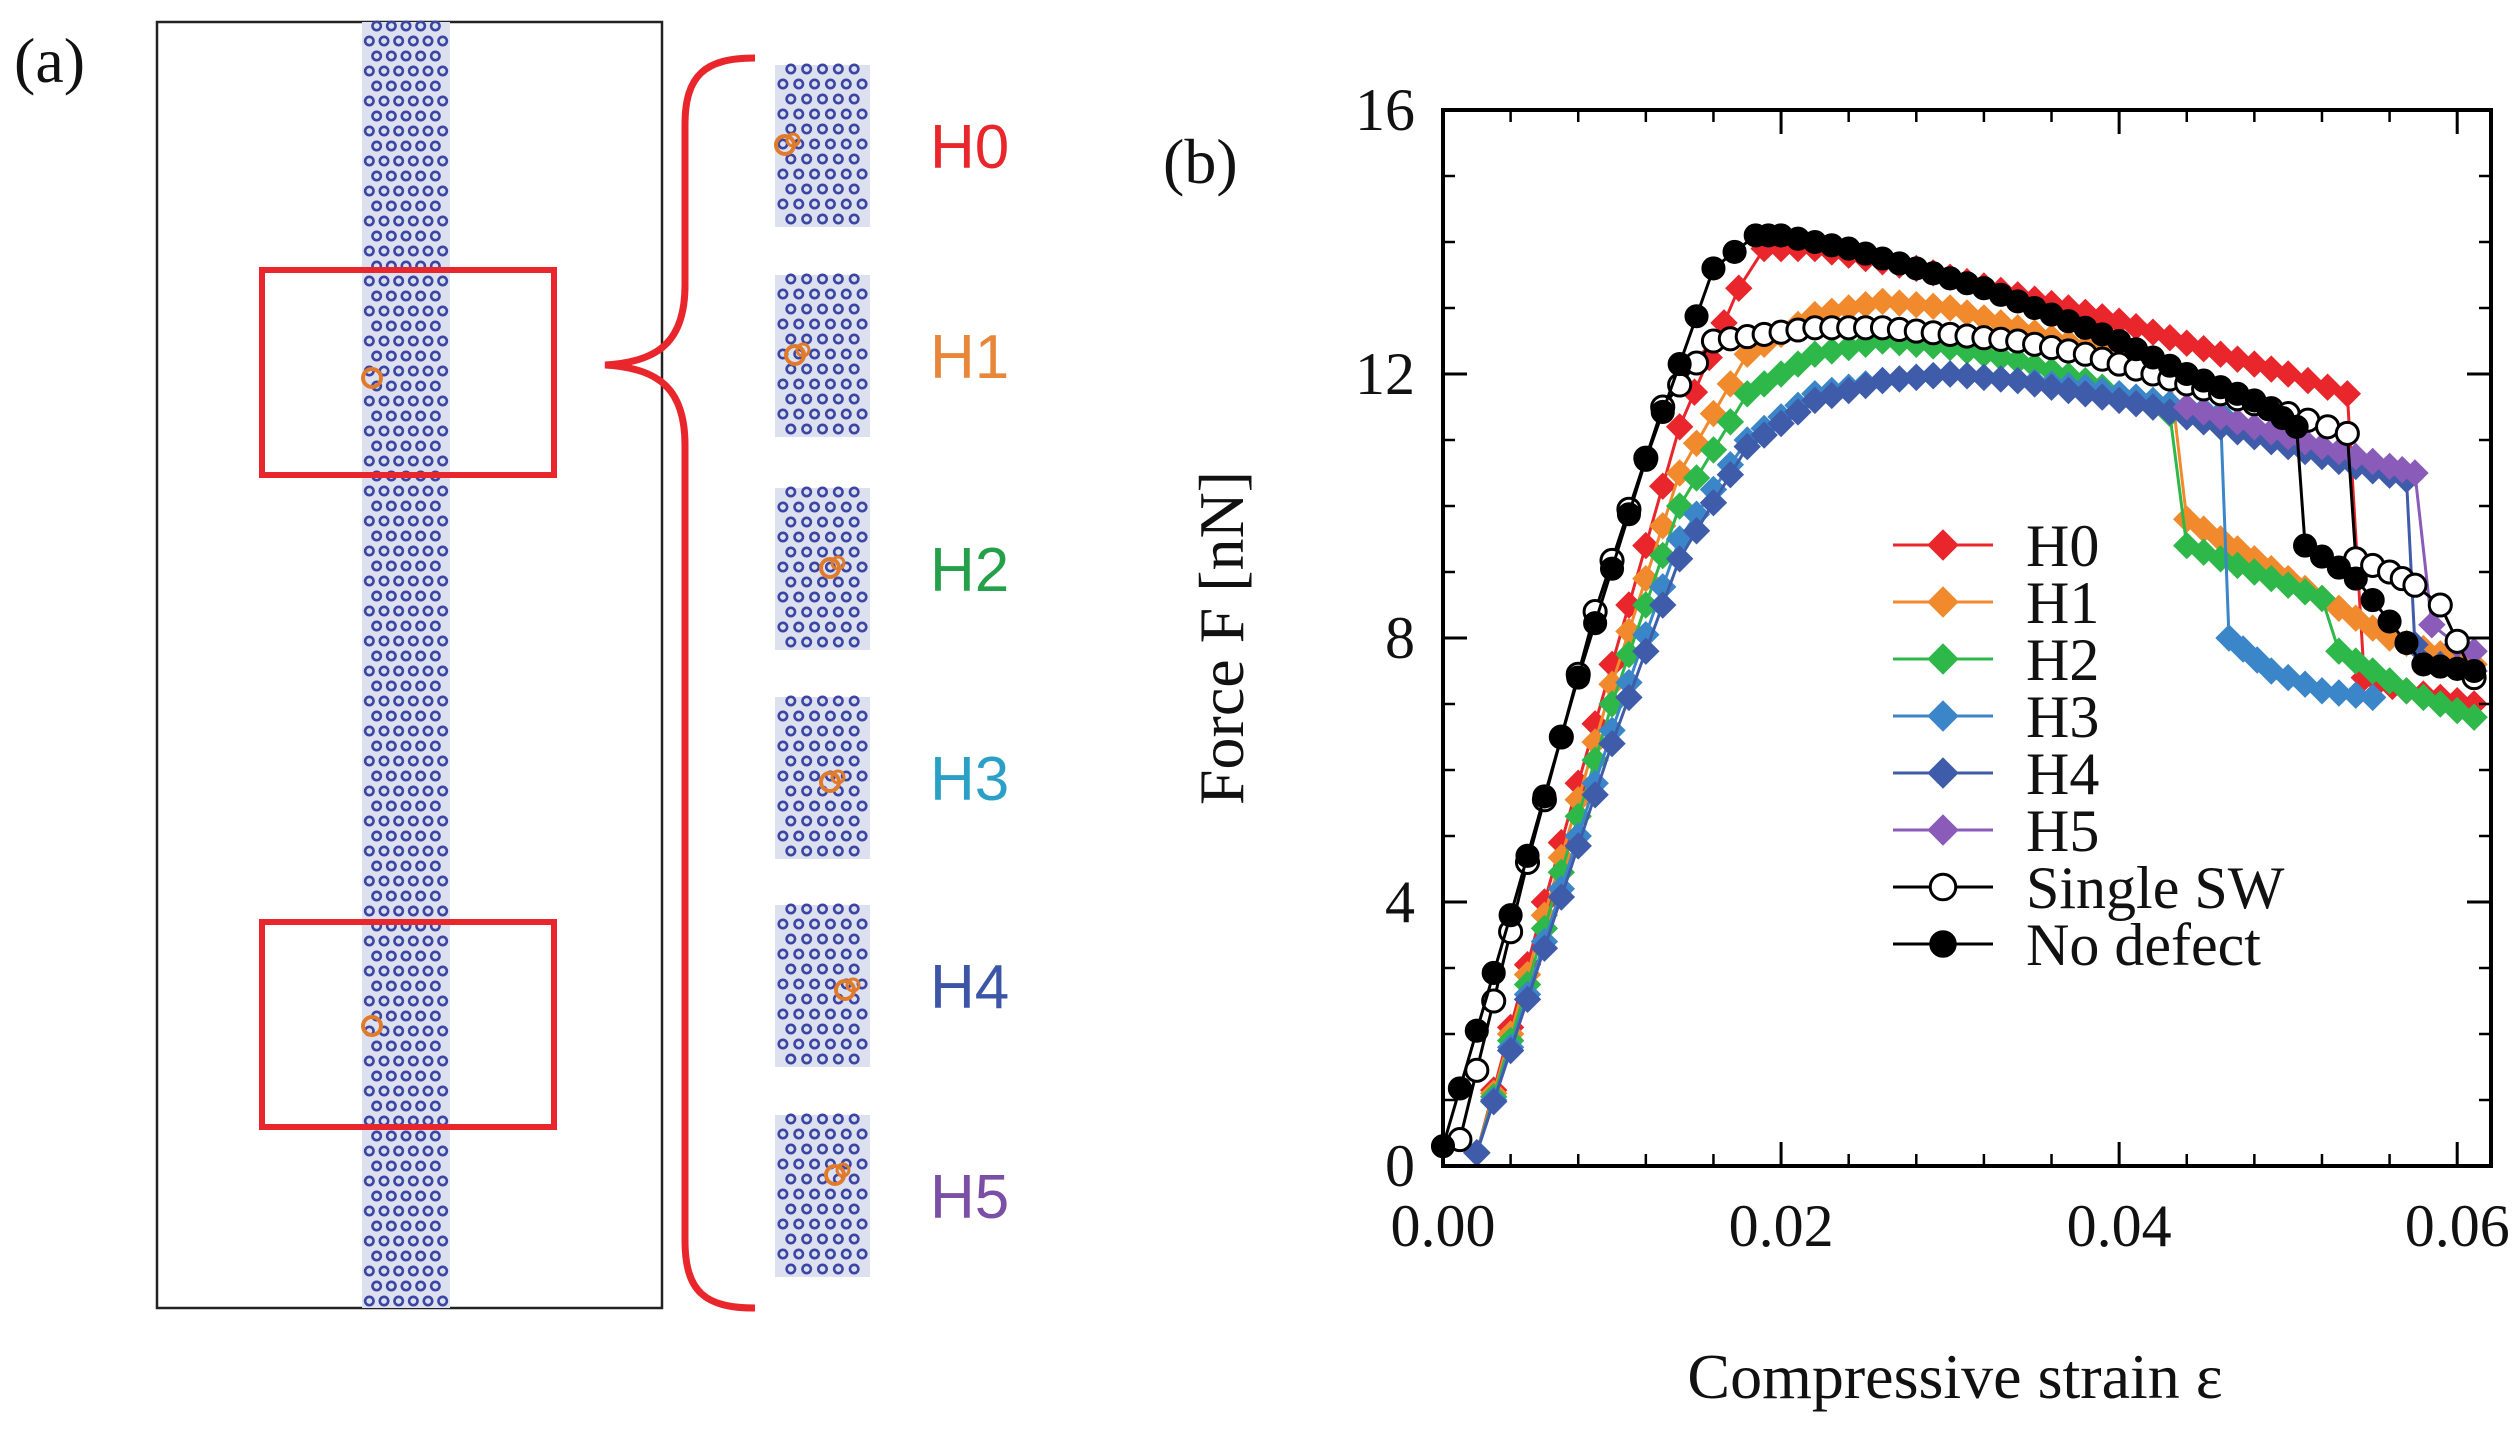  I want to click on legend-entry-h1: H1, so click(1996, 603).